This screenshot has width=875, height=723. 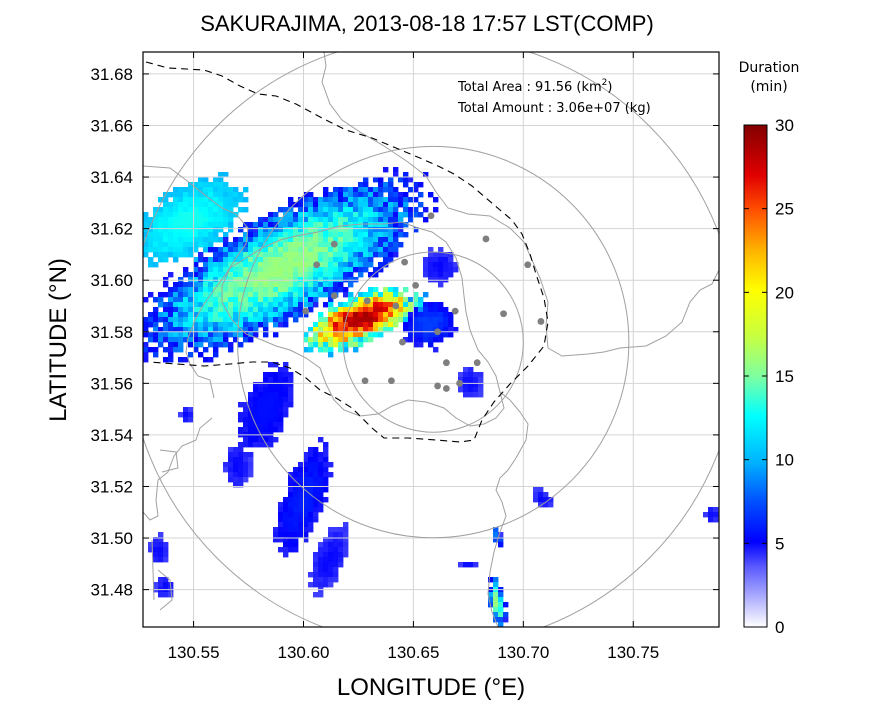 I want to click on colorbar-tick-label: 0, so click(x=779, y=627).